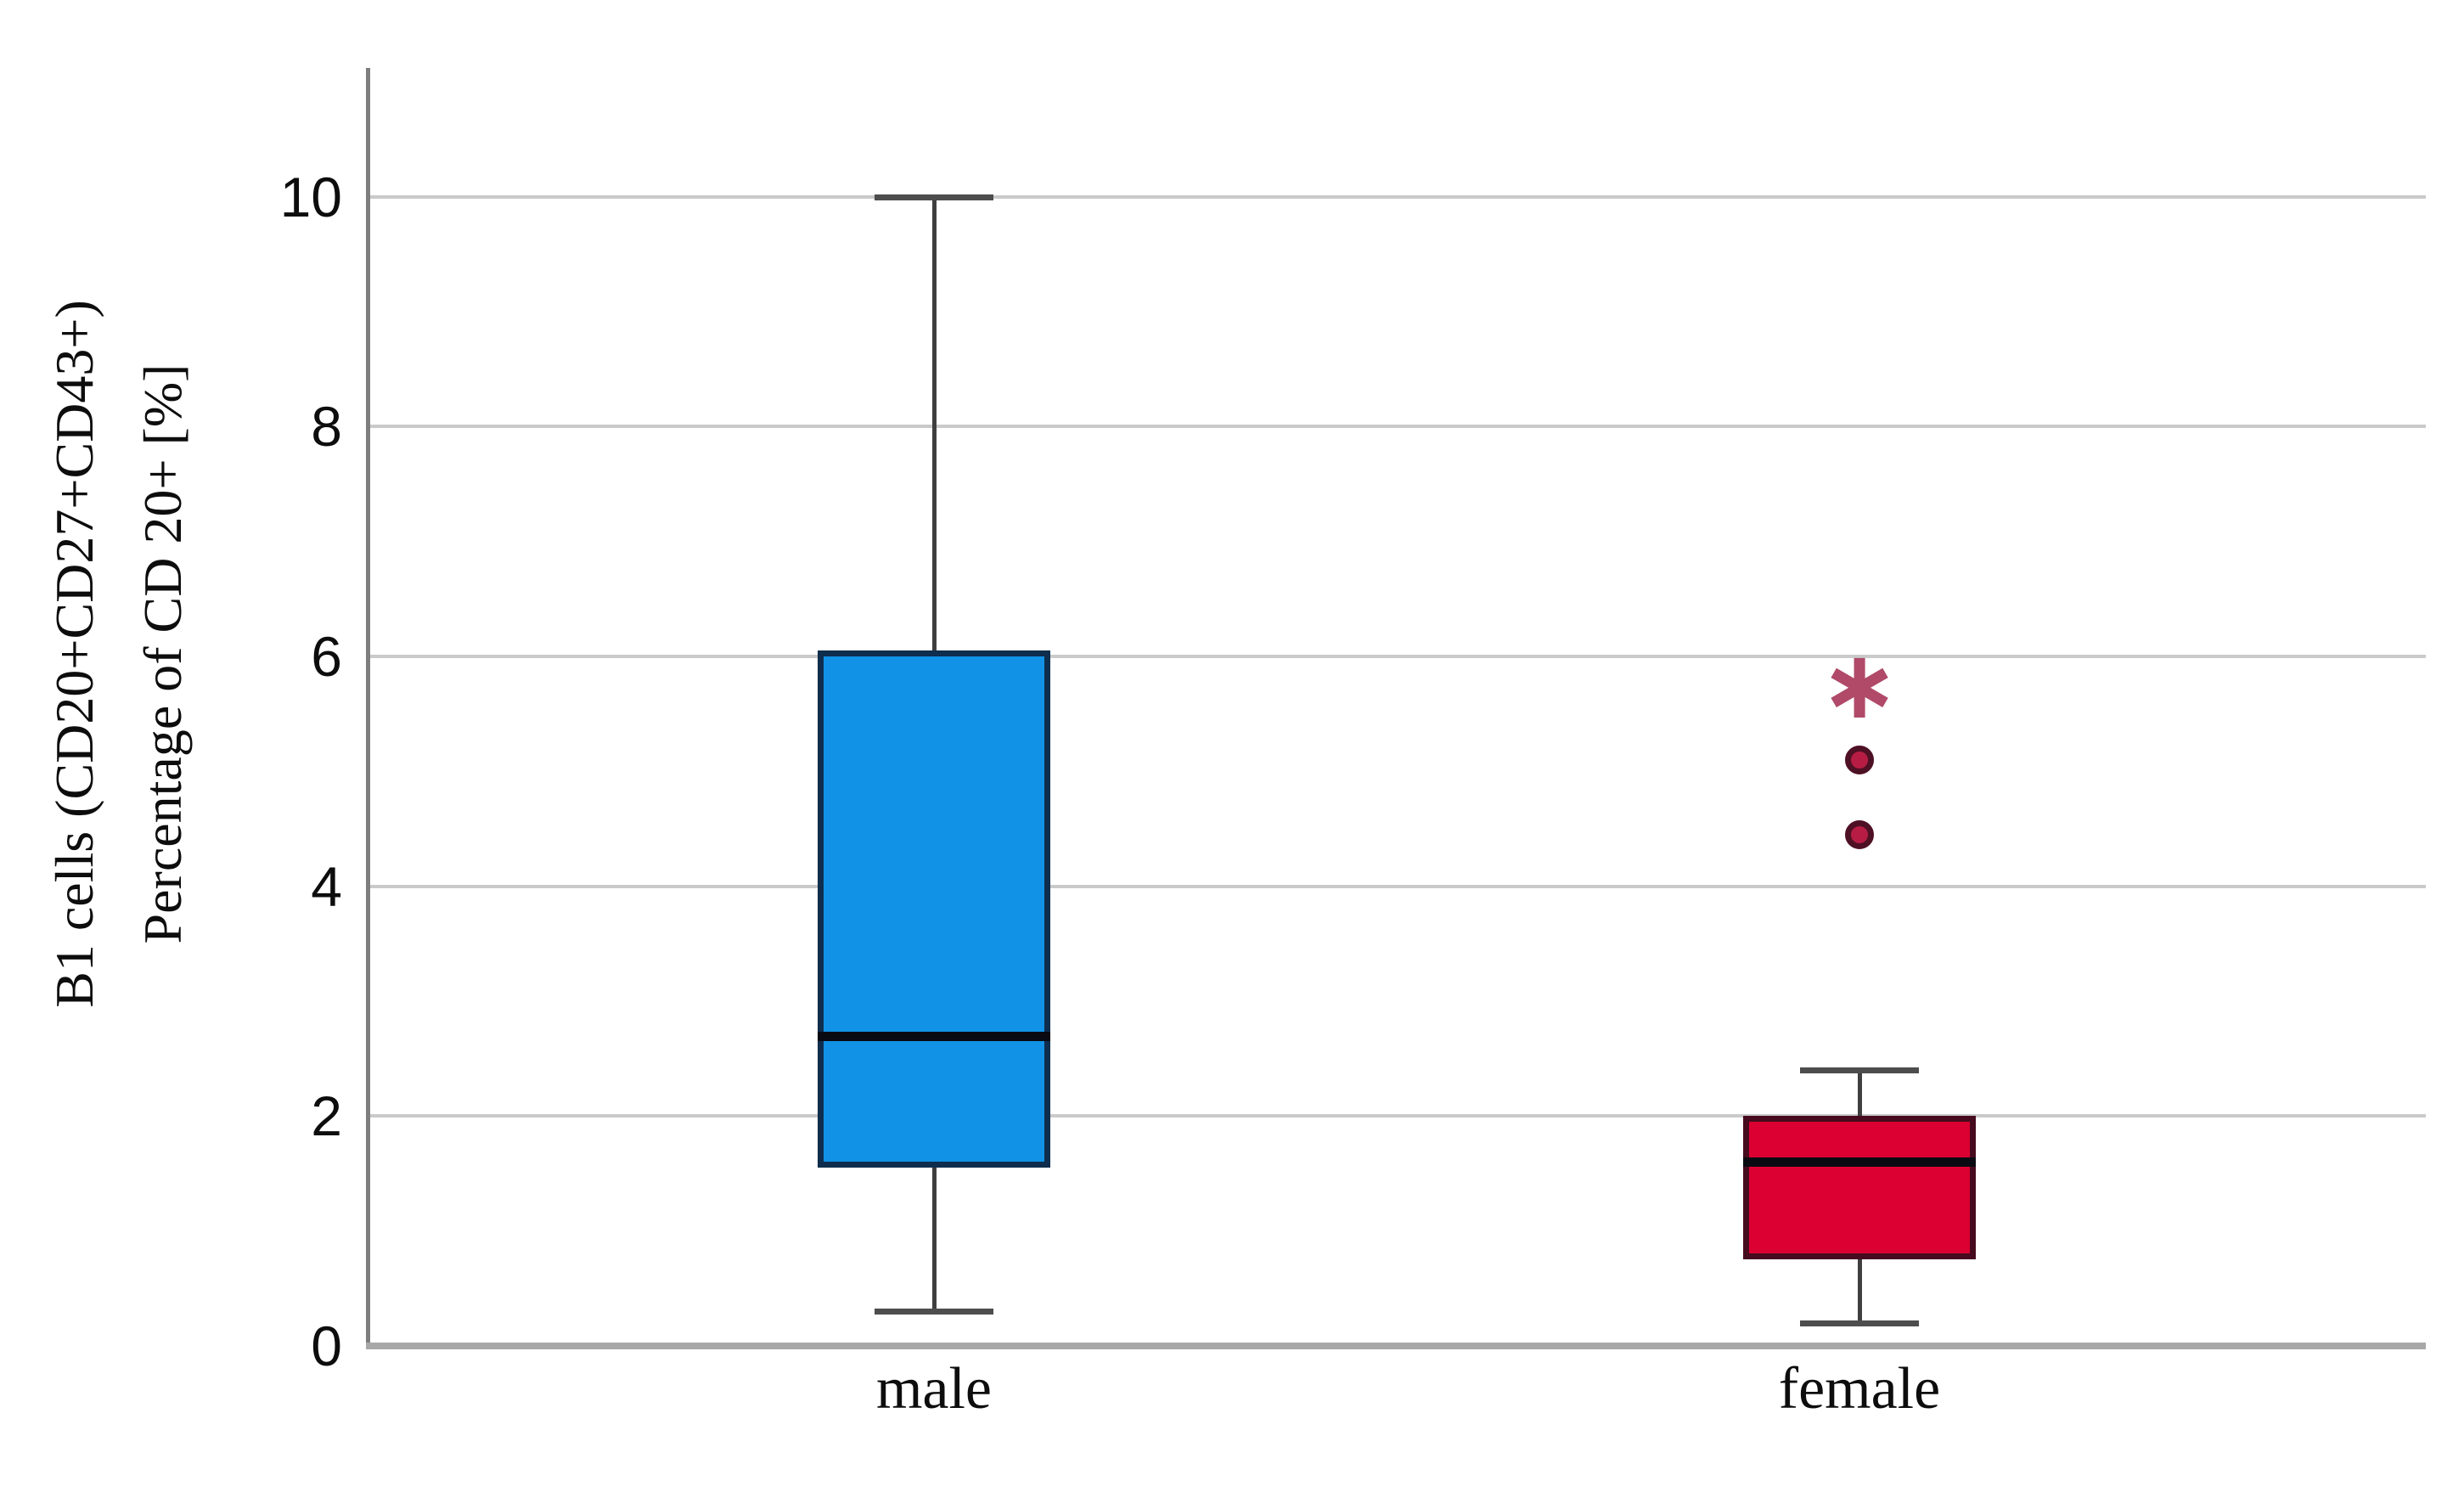  Describe the element at coordinates (326, 427) in the screenshot. I see `y-tick-label-8: 8` at that location.